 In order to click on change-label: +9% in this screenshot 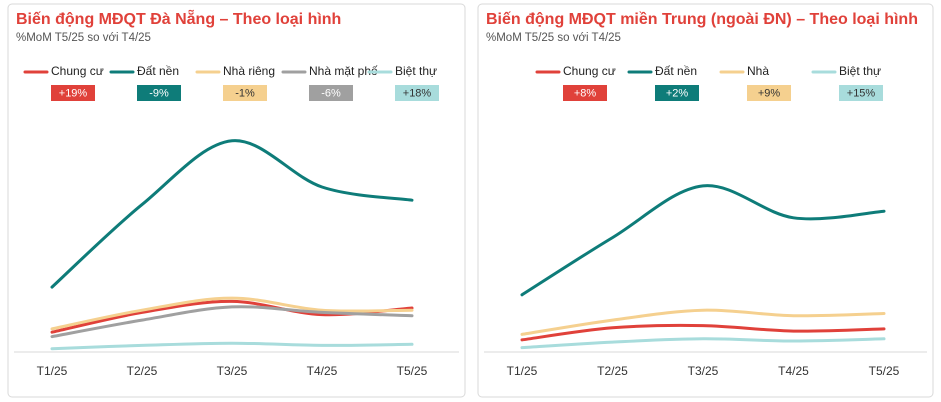, I will do `click(769, 93)`.